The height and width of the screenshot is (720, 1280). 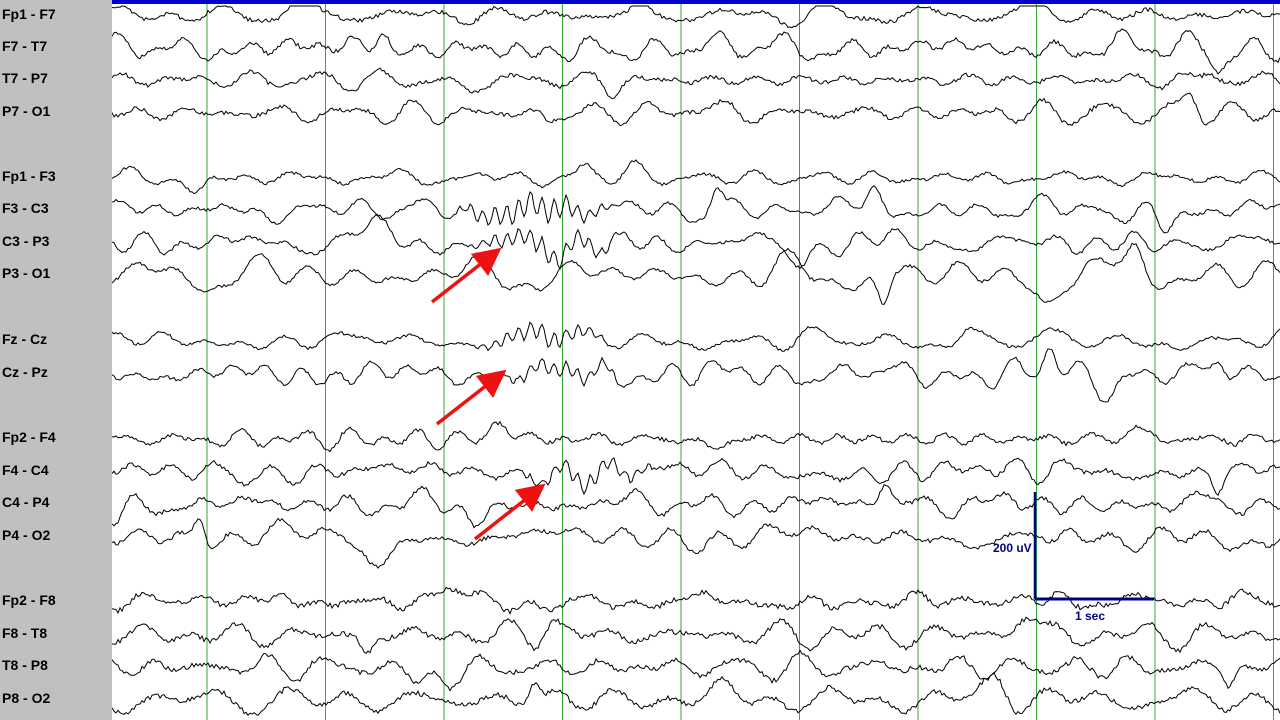 I want to click on eeg-trace-p7-o1, so click(x=696, y=109).